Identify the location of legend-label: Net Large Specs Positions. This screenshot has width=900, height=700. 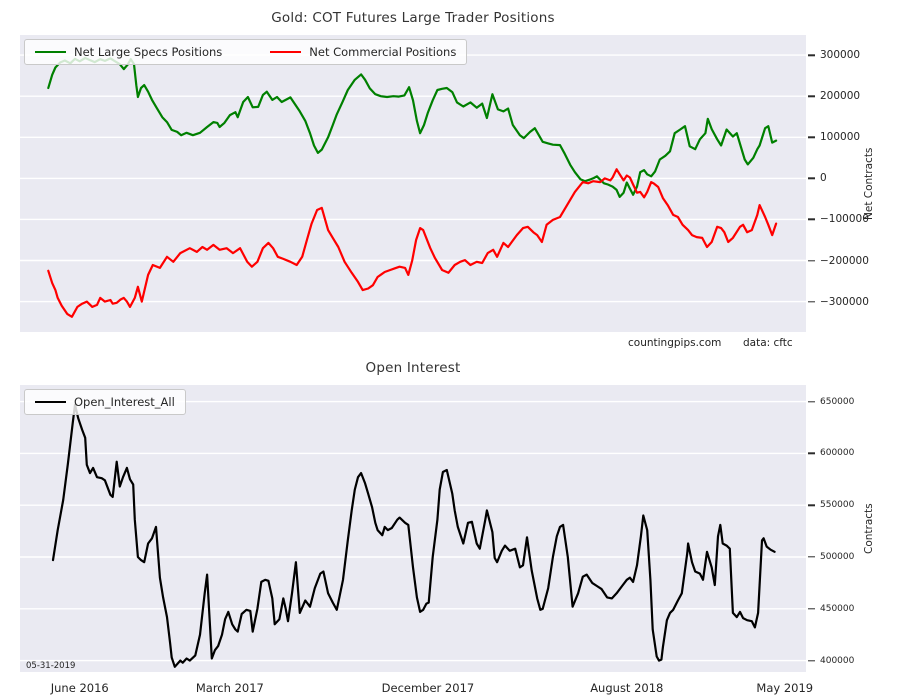
(148, 52).